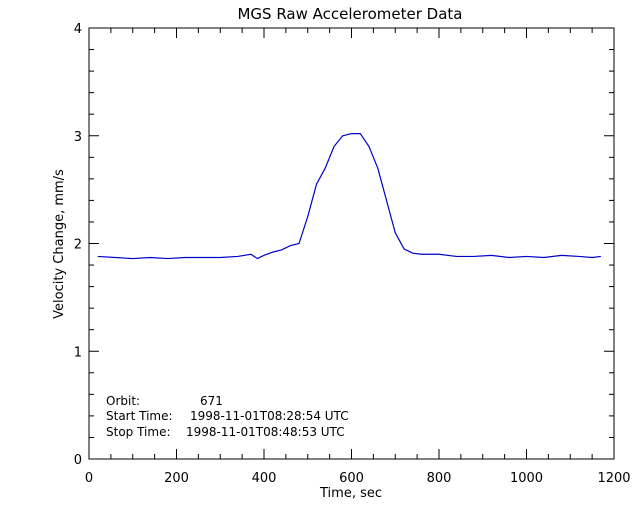 Image resolution: width=640 pixels, height=512 pixels. Describe the element at coordinates (439, 478) in the screenshot. I see `x-tick-label: 800` at that location.